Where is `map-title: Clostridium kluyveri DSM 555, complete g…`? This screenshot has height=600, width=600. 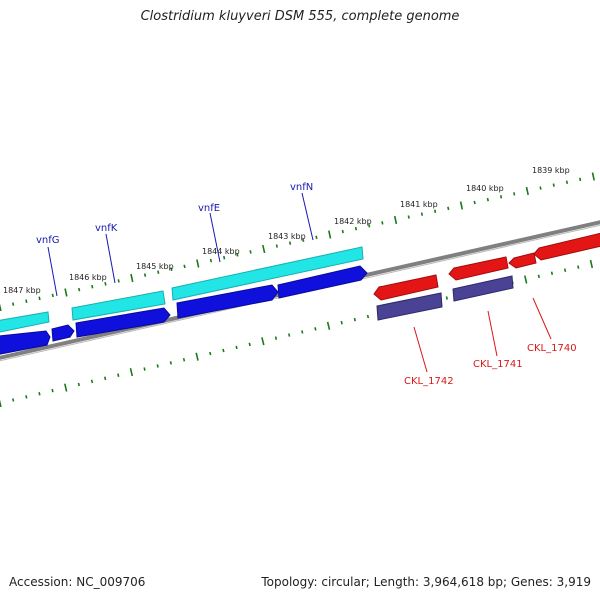 map-title: Clostridium kluyveri DSM 555, complete g… is located at coordinates (300, 16).